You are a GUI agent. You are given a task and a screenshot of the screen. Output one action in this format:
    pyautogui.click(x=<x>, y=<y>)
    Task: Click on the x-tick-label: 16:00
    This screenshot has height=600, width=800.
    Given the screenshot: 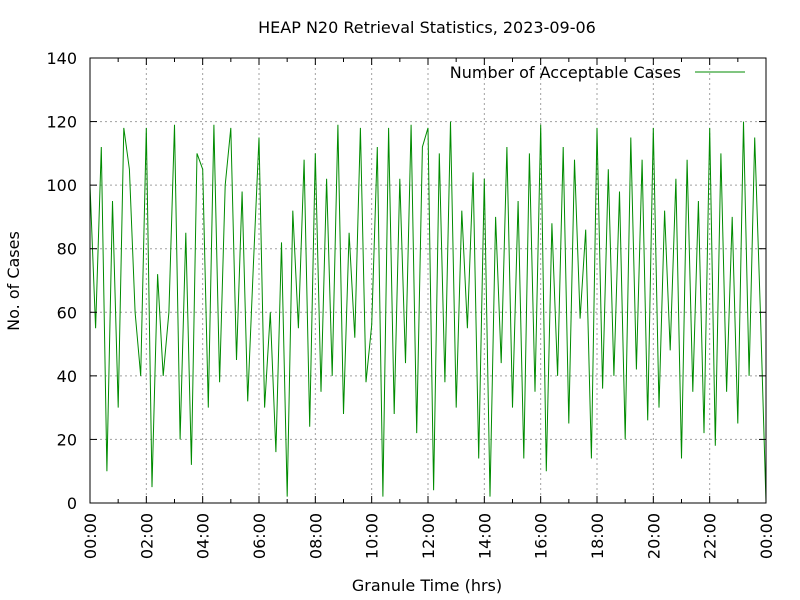 What is the action you would take?
    pyautogui.click(x=541, y=536)
    